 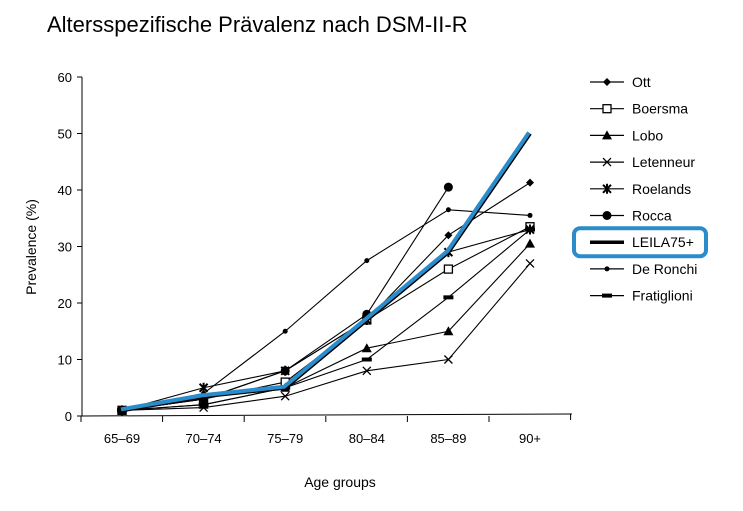 What do you see at coordinates (663, 162) in the screenshot?
I see `legend-label: Letenneur` at bounding box center [663, 162].